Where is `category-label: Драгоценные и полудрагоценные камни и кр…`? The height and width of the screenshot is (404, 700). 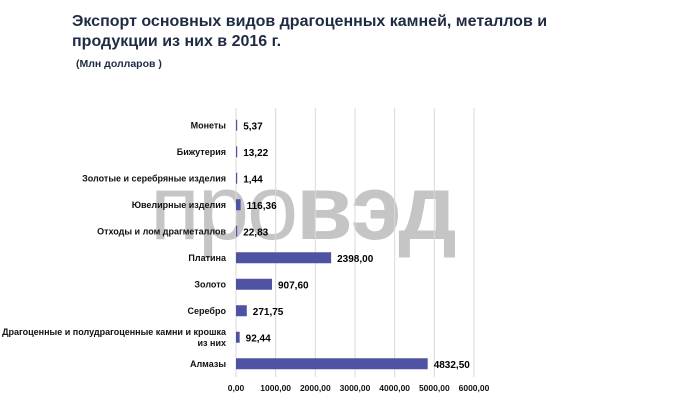 category-label: Драгоценные и полудрагоценные камни и кр… is located at coordinates (114, 337).